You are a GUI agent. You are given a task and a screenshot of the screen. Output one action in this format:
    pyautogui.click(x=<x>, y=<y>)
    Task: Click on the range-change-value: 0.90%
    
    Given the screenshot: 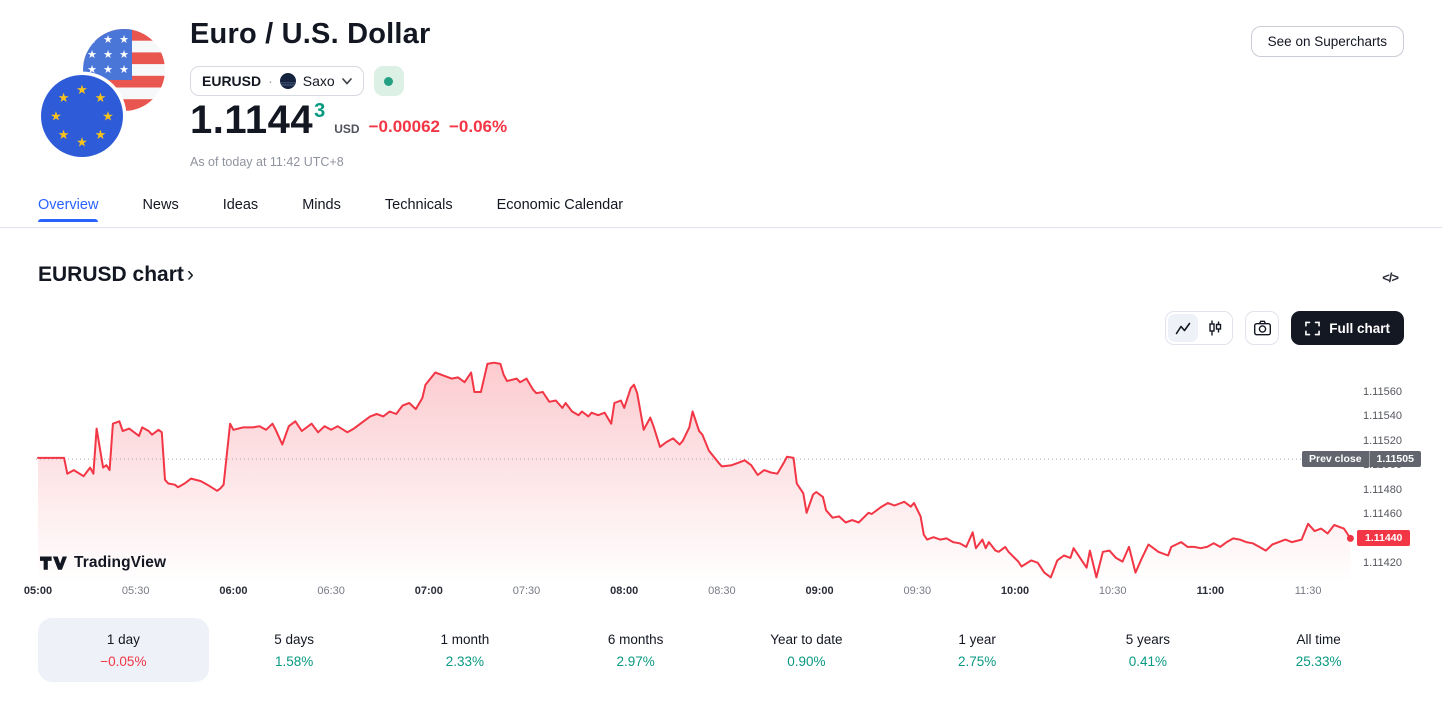 What is the action you would take?
    pyautogui.click(x=806, y=661)
    